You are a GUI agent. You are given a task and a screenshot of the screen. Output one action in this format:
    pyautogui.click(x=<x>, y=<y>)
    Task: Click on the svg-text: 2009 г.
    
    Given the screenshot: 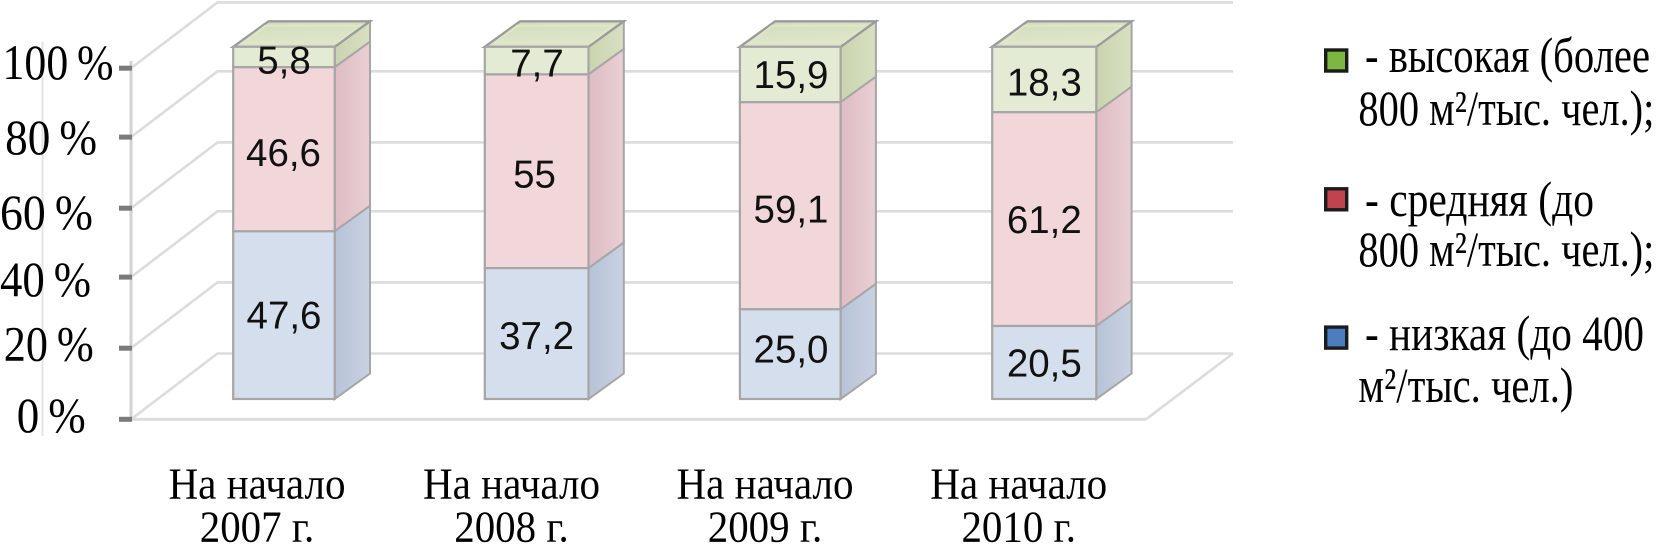 What is the action you would take?
    pyautogui.click(x=765, y=524)
    